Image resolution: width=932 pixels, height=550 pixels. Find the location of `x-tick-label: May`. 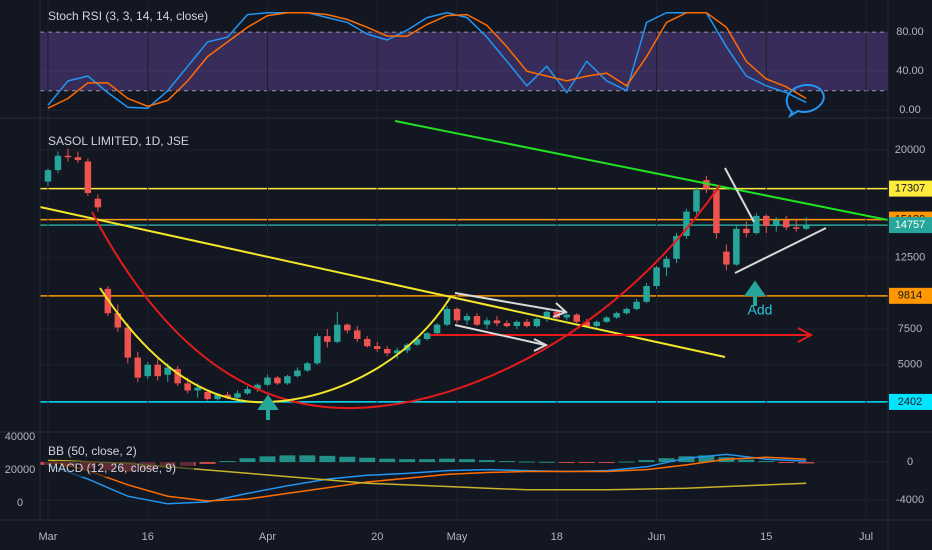

x-tick-label: May is located at coordinates (457, 537).